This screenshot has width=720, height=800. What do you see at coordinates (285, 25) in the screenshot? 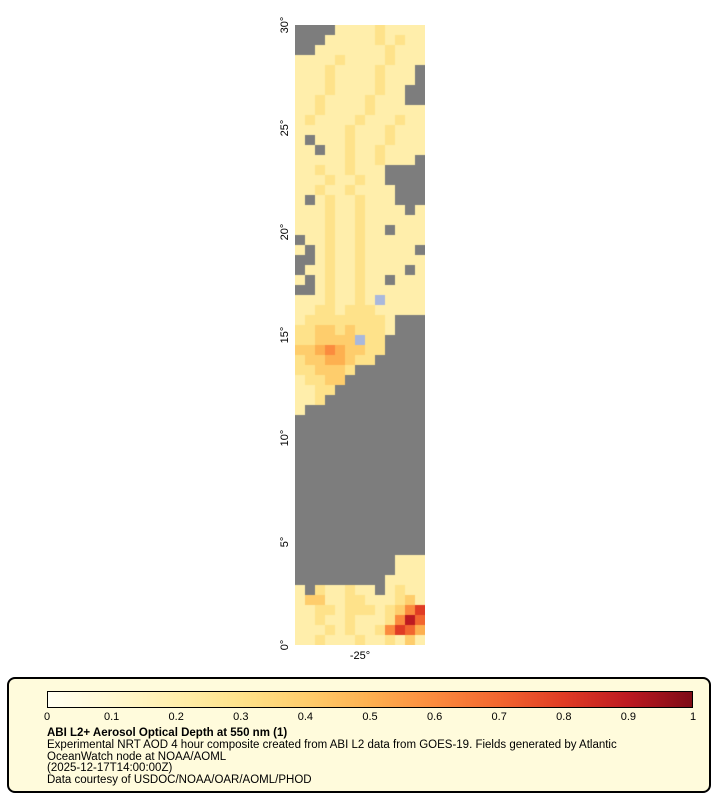
I see `latitude-tick-label: 30°` at bounding box center [285, 25].